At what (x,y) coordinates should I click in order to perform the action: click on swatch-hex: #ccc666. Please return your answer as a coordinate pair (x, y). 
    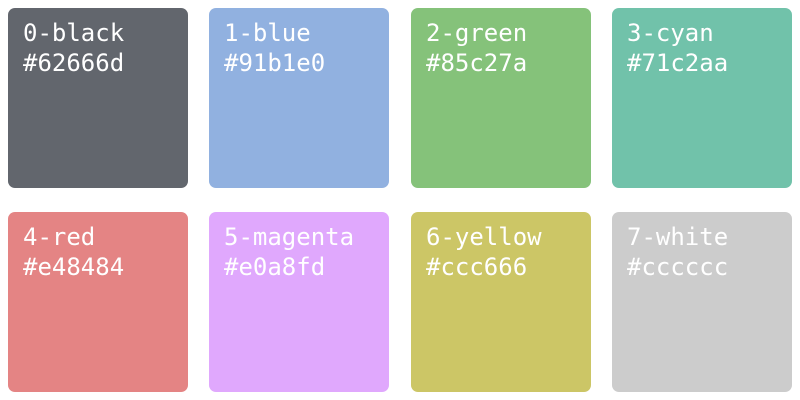
    Looking at the image, I should click on (477, 267).